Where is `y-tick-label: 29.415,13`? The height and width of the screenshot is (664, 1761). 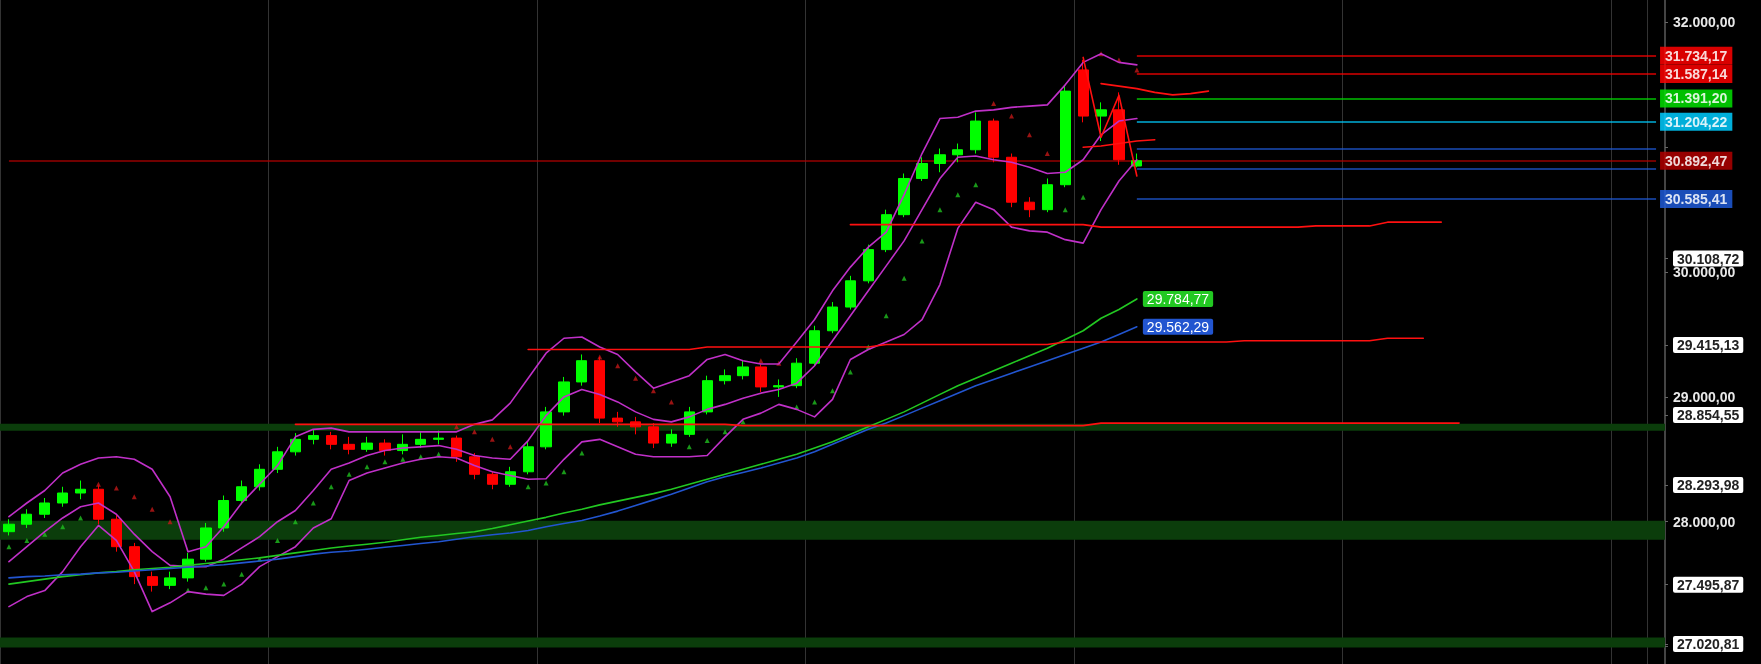 y-tick-label: 29.415,13 is located at coordinates (1708, 345).